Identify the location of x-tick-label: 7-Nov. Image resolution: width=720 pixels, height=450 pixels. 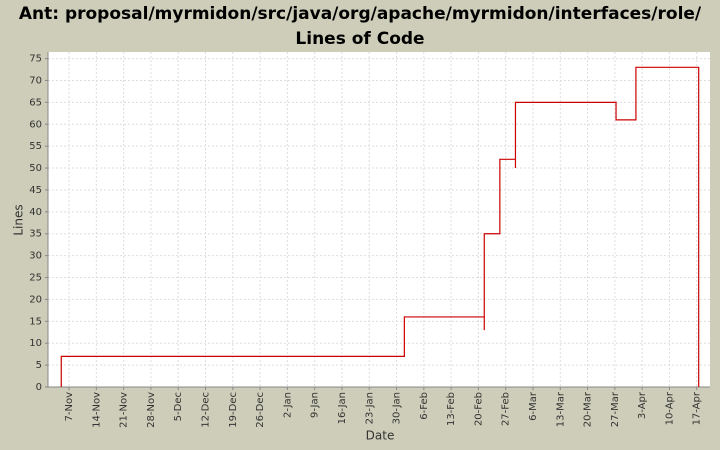
(69, 407).